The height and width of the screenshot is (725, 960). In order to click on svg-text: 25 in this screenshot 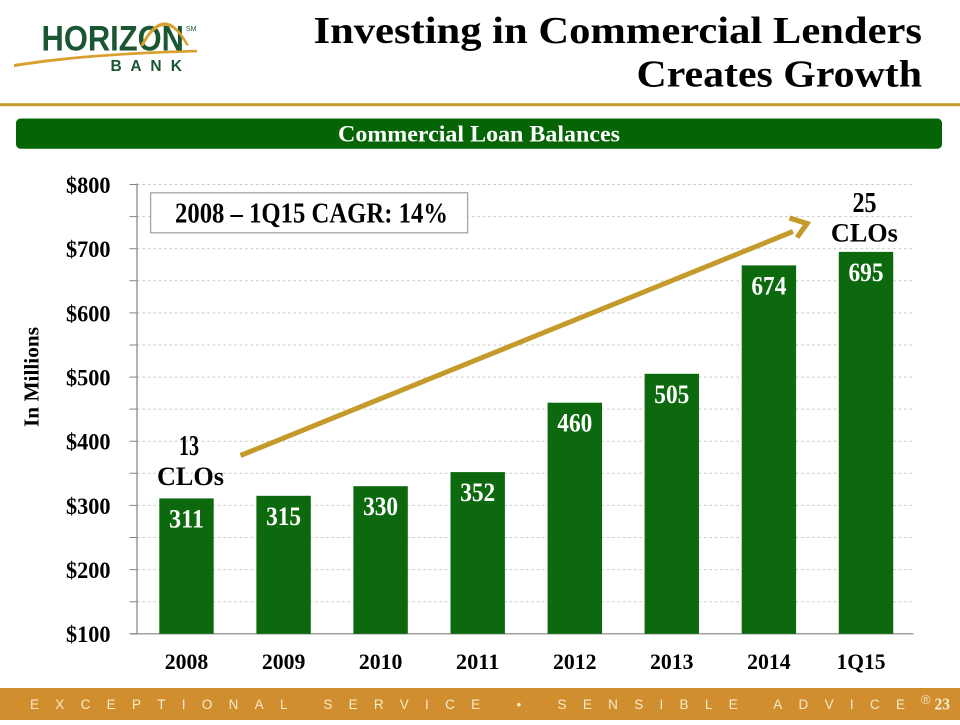, I will do `click(865, 203)`.